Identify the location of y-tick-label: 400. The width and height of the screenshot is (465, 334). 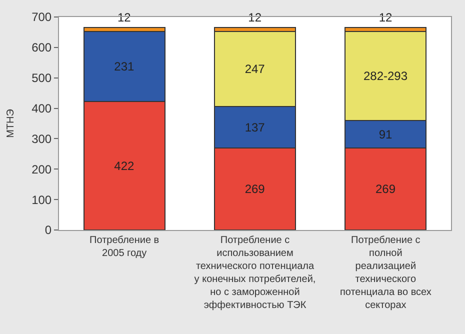
(42, 108).